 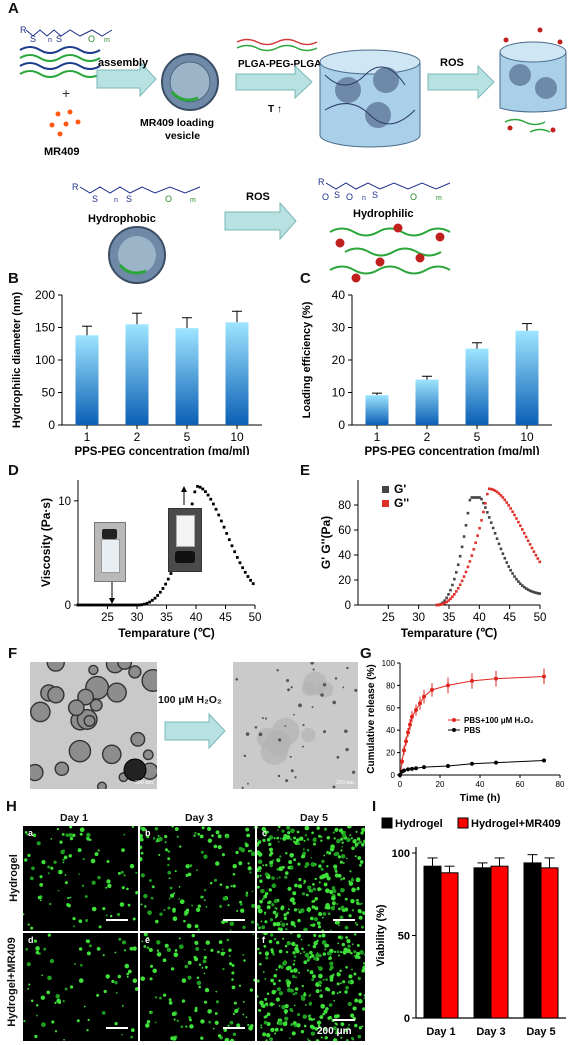 What do you see at coordinates (17, 360) in the screenshot?
I see `y-axis-label: Hydrophilic diameter (nm)` at bounding box center [17, 360].